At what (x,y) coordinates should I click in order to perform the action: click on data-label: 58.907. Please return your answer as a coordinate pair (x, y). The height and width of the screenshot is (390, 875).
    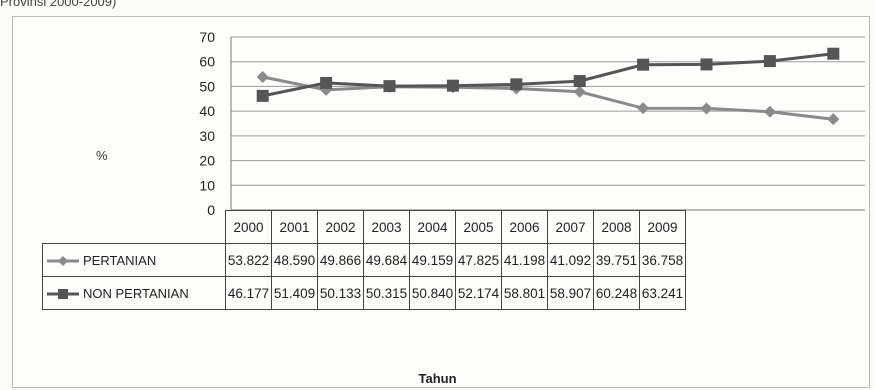
    Looking at the image, I should click on (570, 293).